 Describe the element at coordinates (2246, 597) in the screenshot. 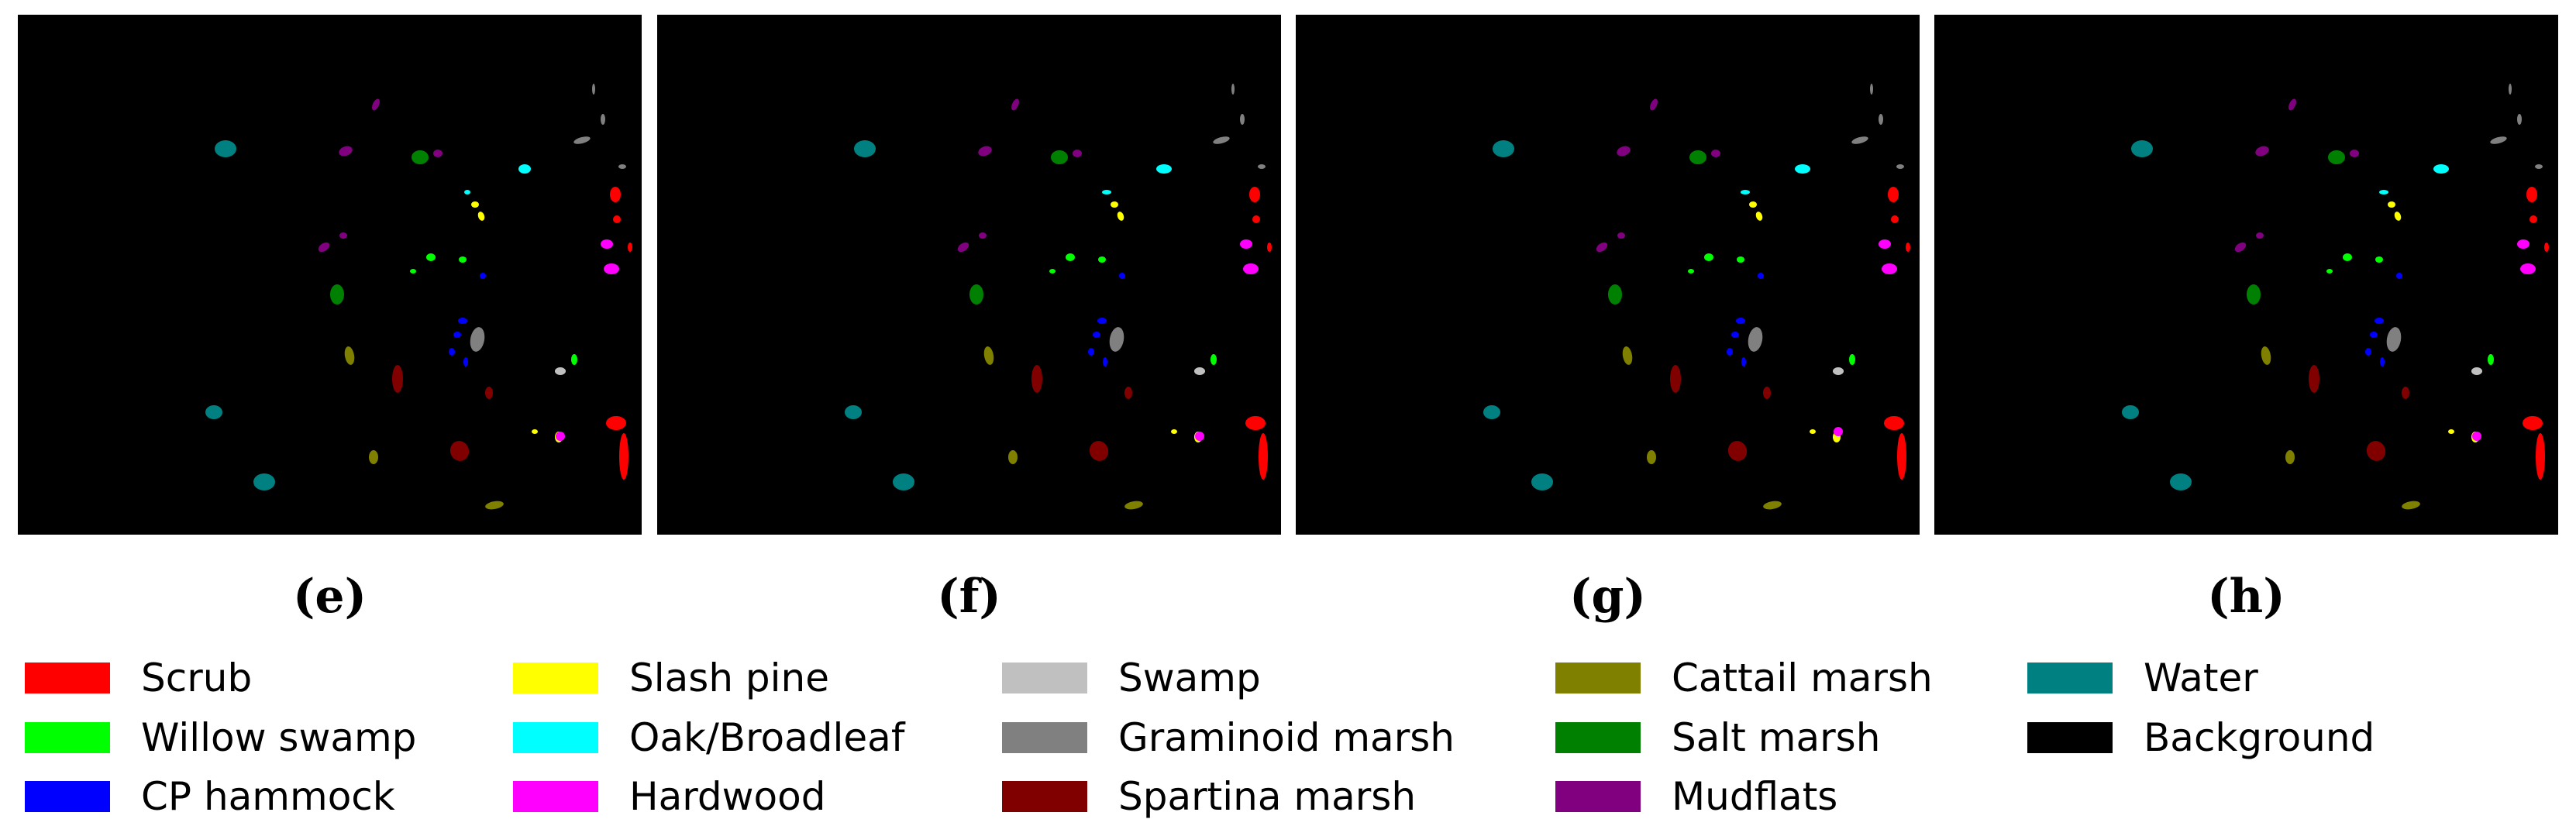

I see `panel-caption-h: (h)` at that location.